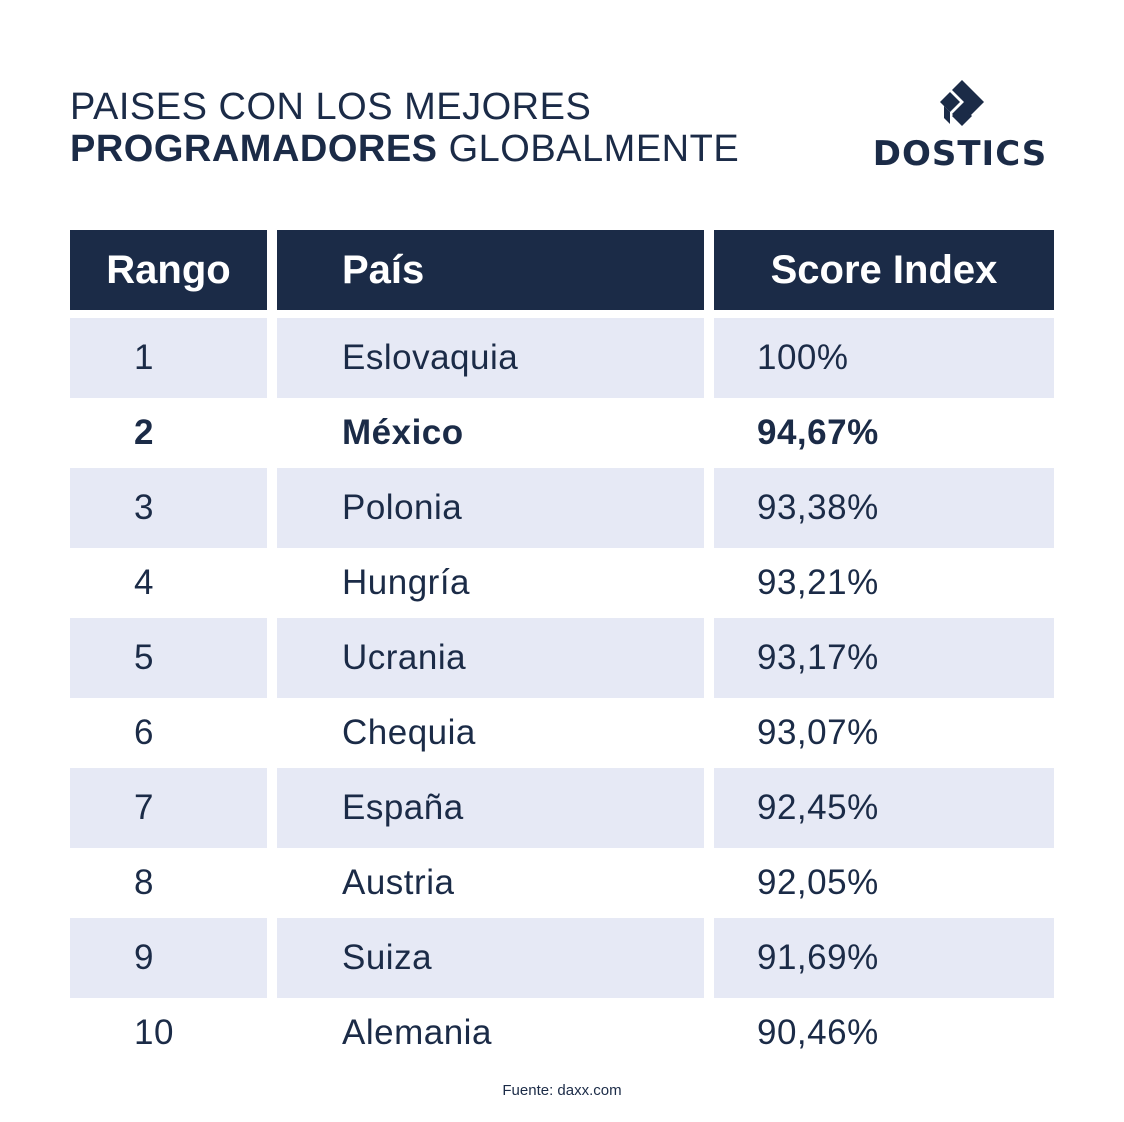  I want to click on rank-cell: 8, so click(144, 882).